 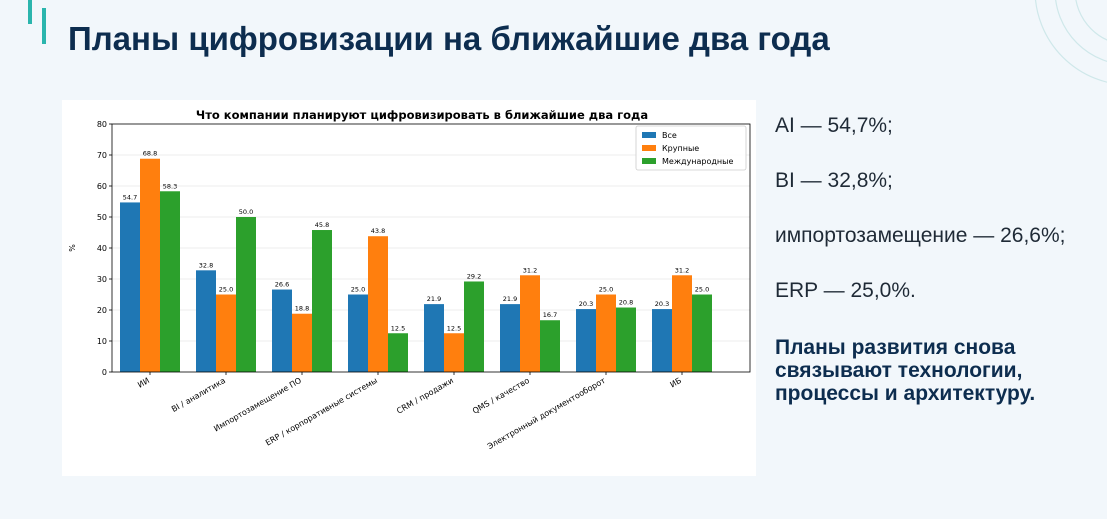 What do you see at coordinates (697, 161) in the screenshot?
I see `legend-label: Международные` at bounding box center [697, 161].